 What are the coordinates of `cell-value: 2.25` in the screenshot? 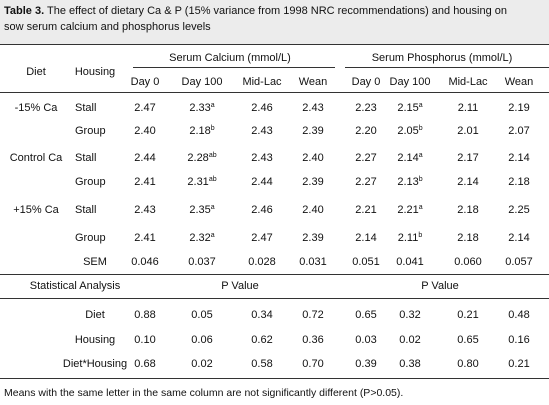 It's located at (519, 210).